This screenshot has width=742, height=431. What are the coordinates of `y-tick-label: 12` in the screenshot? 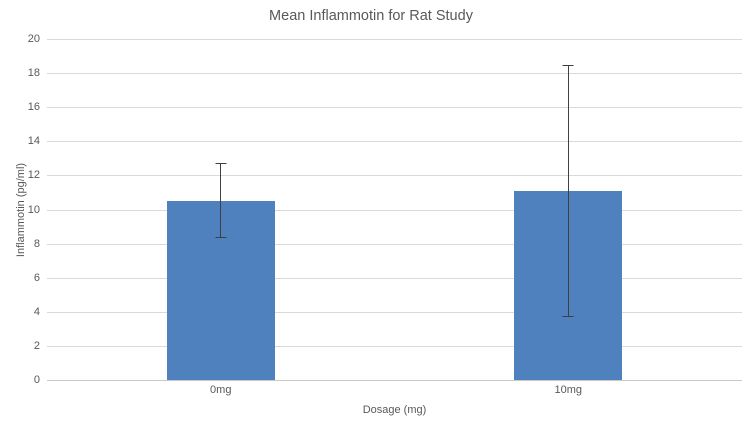 It's located at (33, 175).